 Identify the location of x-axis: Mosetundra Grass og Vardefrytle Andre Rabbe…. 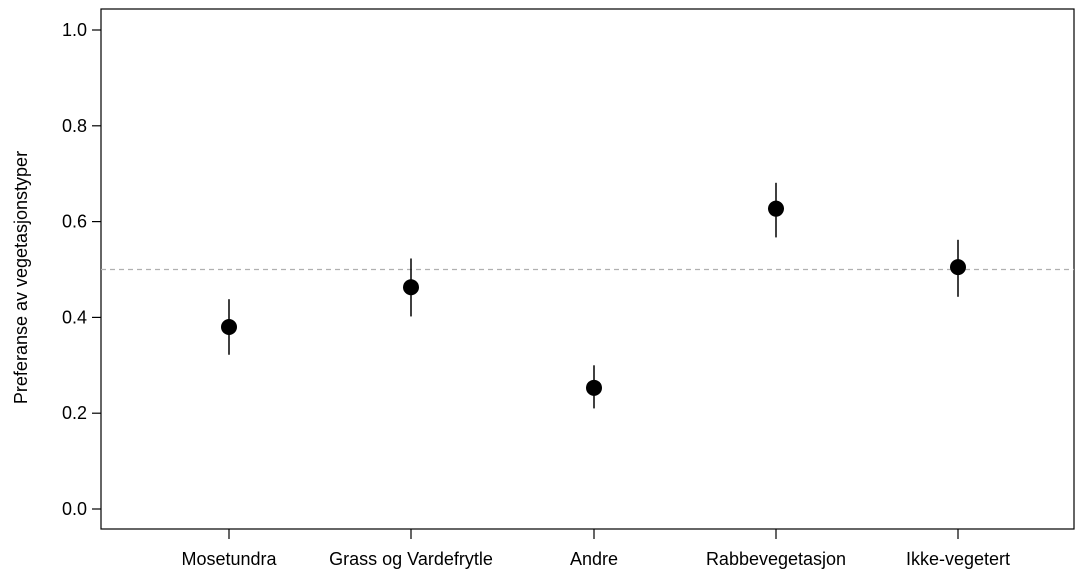
(595, 549).